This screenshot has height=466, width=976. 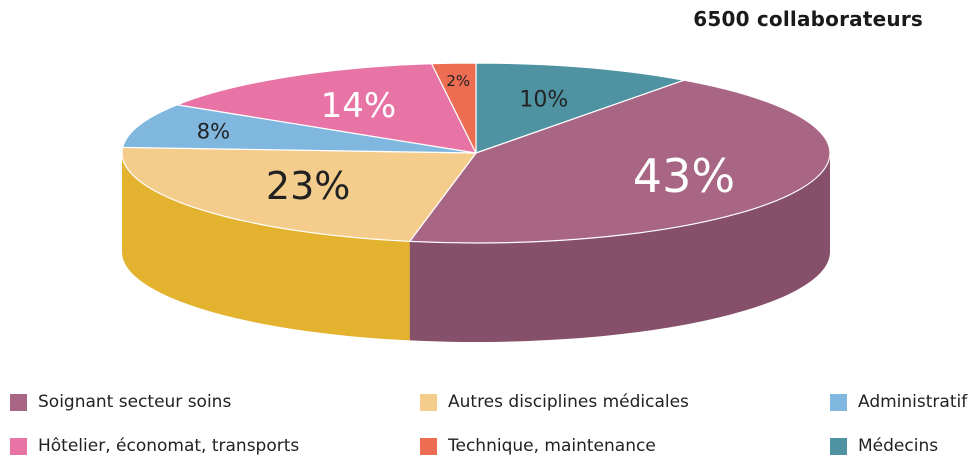 What do you see at coordinates (458, 81) in the screenshot?
I see `data-label-5: 2%` at bounding box center [458, 81].